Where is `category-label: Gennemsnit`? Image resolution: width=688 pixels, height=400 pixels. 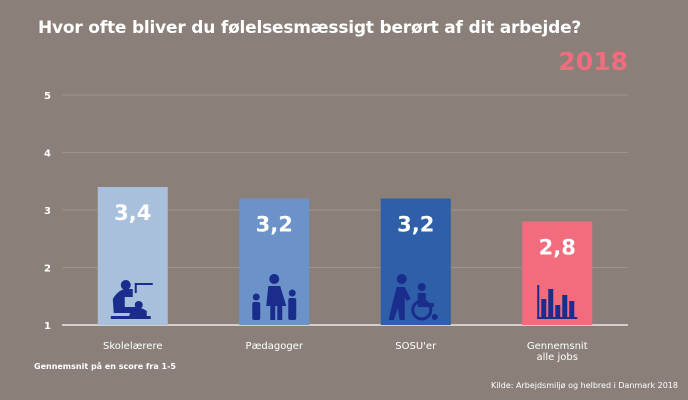
category-label: Gennemsnit is located at coordinates (557, 346).